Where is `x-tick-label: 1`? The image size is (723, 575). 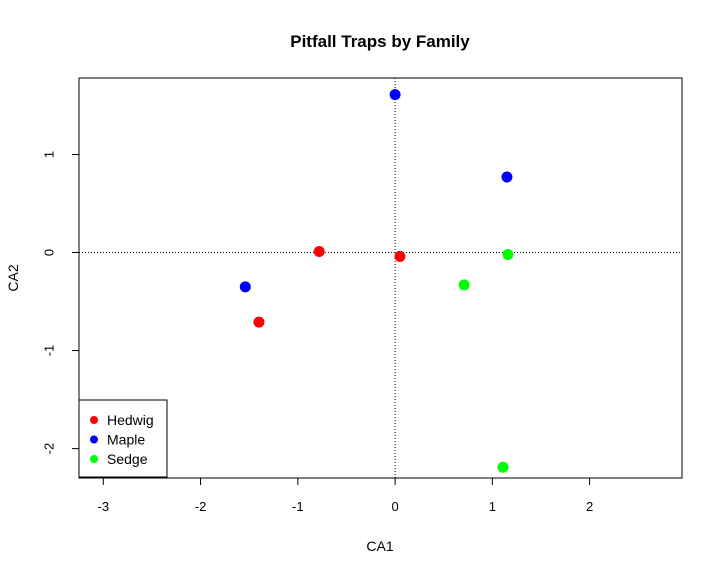 x-tick-label: 1 is located at coordinates (492, 506).